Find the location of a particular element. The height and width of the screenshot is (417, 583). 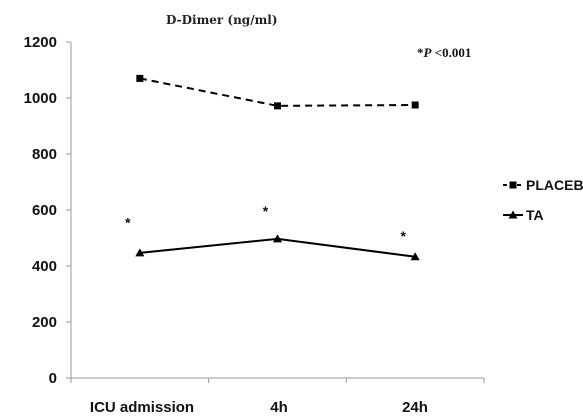

significance-markers: * * * is located at coordinates (265, 223).